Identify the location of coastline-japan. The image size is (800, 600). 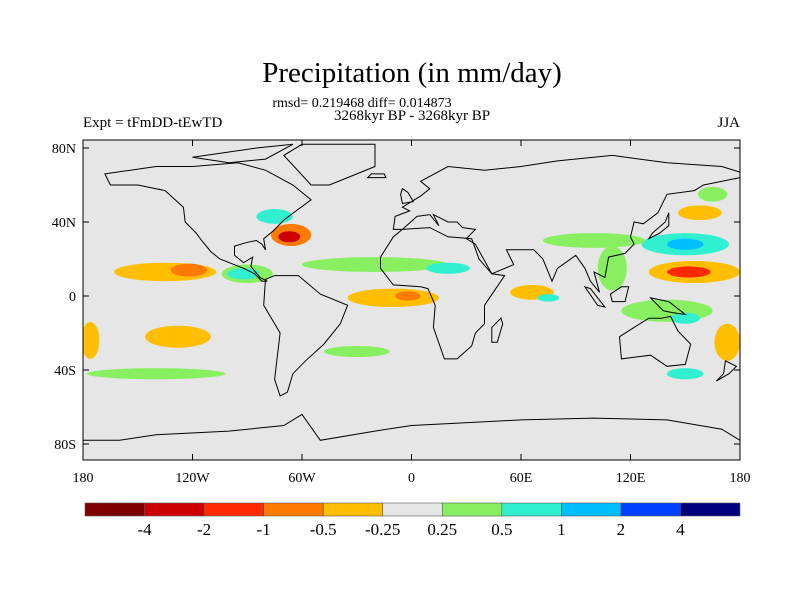
(658, 226).